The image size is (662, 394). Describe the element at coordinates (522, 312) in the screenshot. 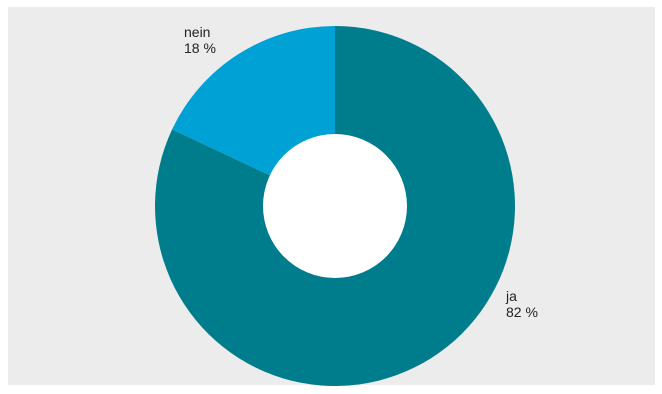

I see `slice-label-ja-value: 82 %` at that location.